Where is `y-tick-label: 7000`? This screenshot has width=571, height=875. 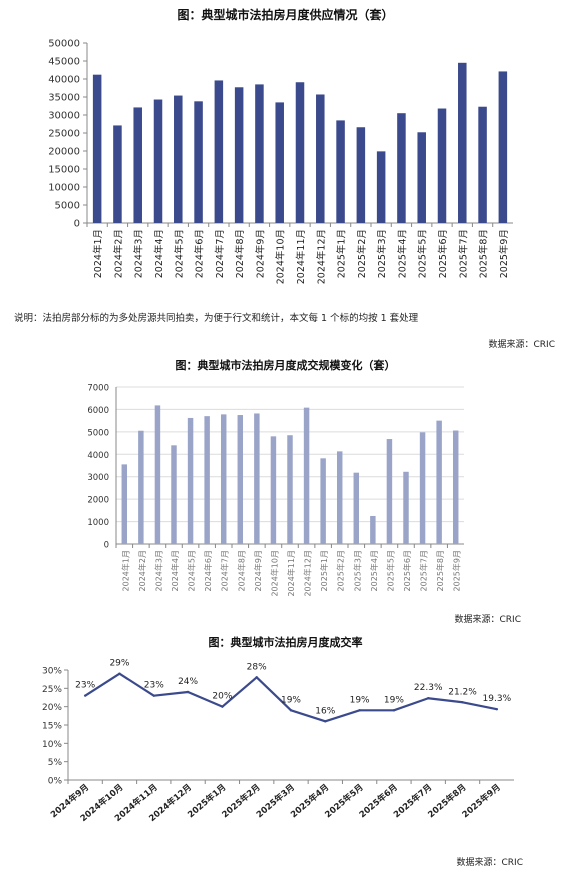 y-tick-label: 7000 is located at coordinates (98, 389).